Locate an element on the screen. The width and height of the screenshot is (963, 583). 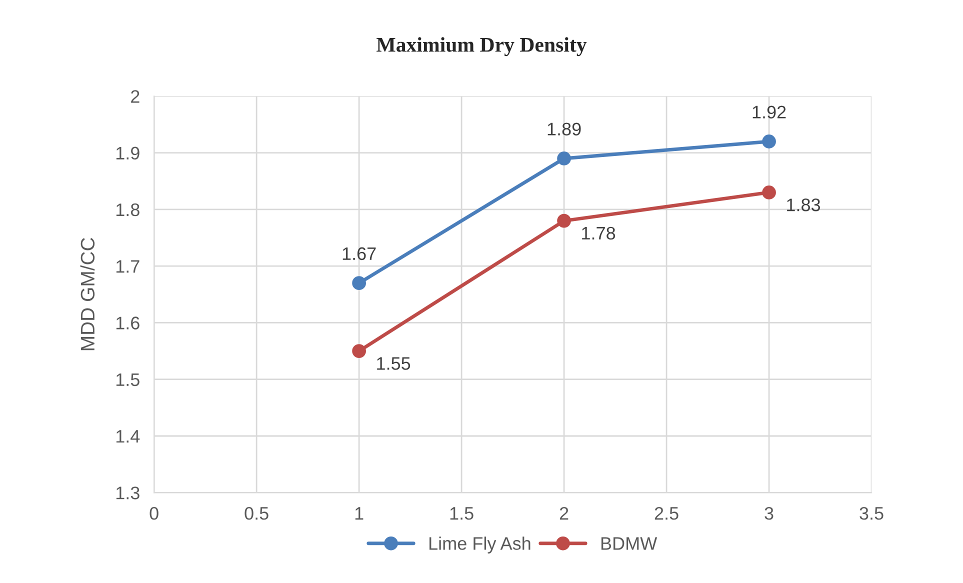
data-label: 1.78 is located at coordinates (599, 233).